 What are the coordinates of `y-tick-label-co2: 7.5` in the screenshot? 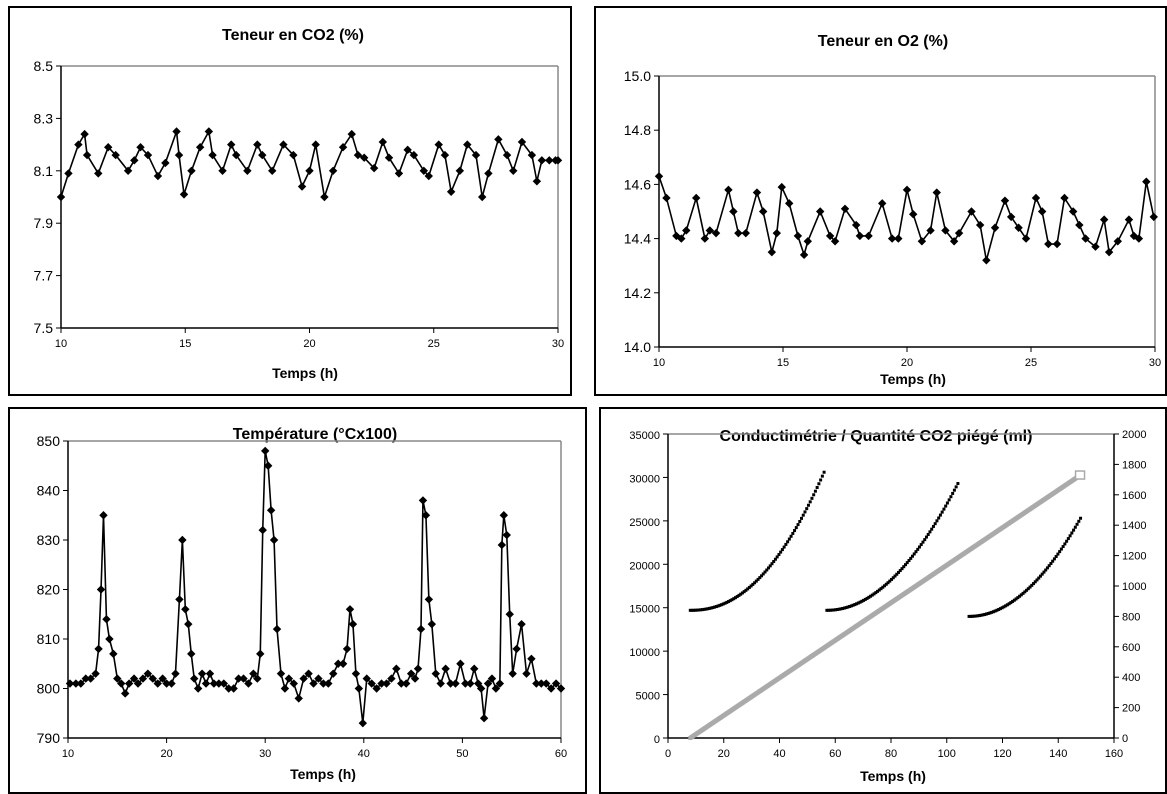 It's located at (44, 328).